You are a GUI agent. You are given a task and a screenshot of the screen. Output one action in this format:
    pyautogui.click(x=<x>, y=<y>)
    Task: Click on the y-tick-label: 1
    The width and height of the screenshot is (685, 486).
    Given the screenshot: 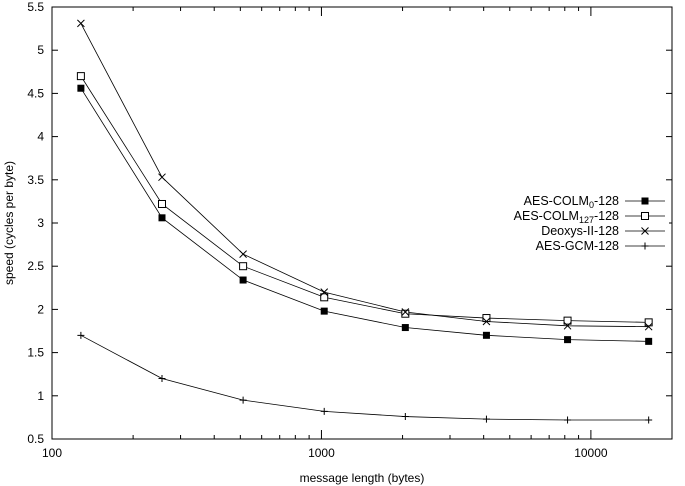 What is the action you would take?
    pyautogui.click(x=40, y=396)
    